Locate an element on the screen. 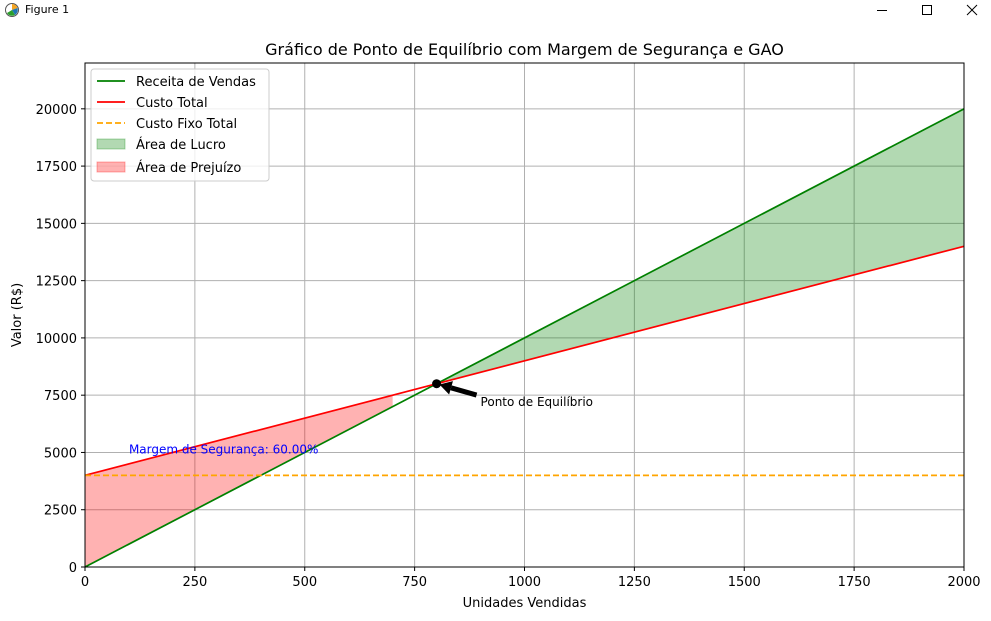  y-tick-label: 17500 is located at coordinates (56, 167).